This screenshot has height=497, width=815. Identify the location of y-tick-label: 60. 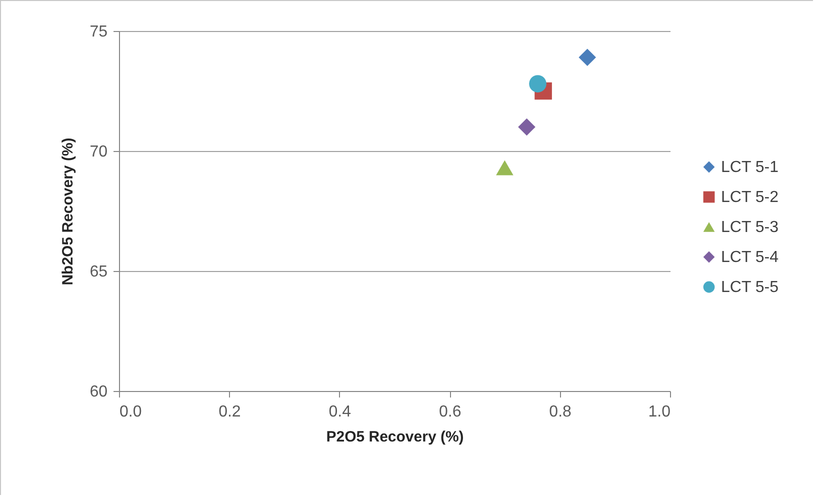
(99, 392).